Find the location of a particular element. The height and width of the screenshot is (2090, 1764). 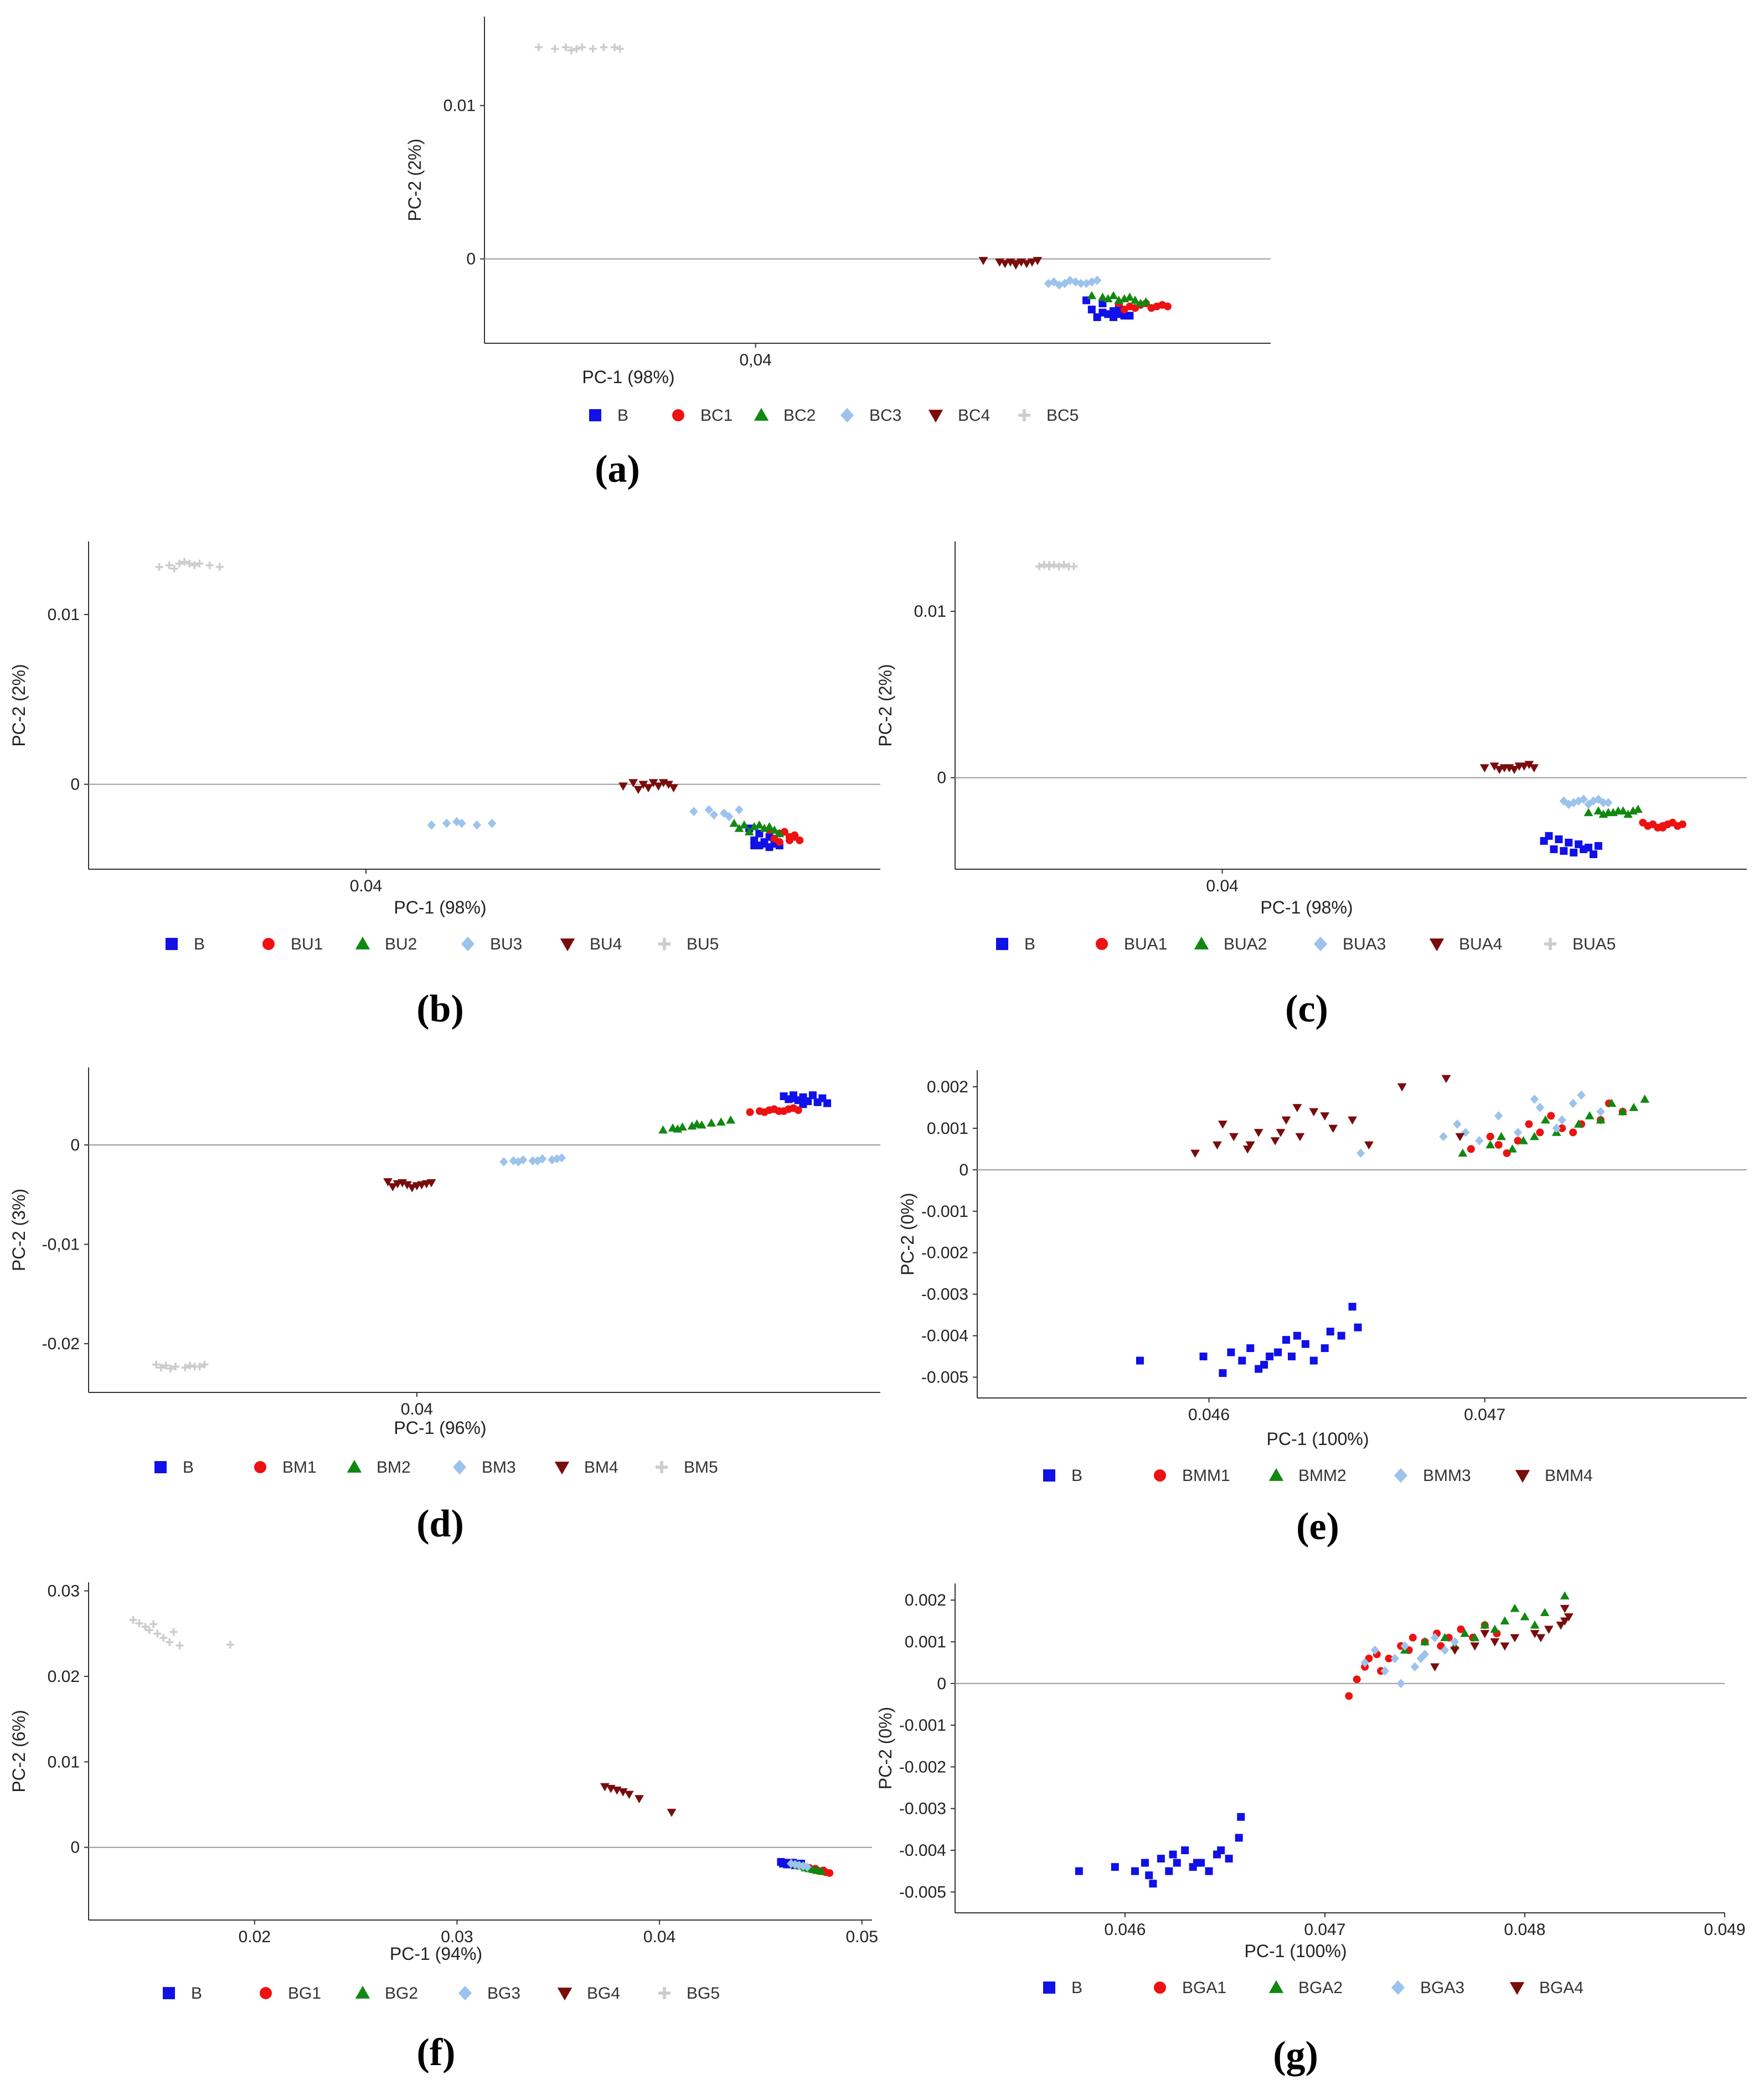

legend-label: BG3 is located at coordinates (503, 1993).